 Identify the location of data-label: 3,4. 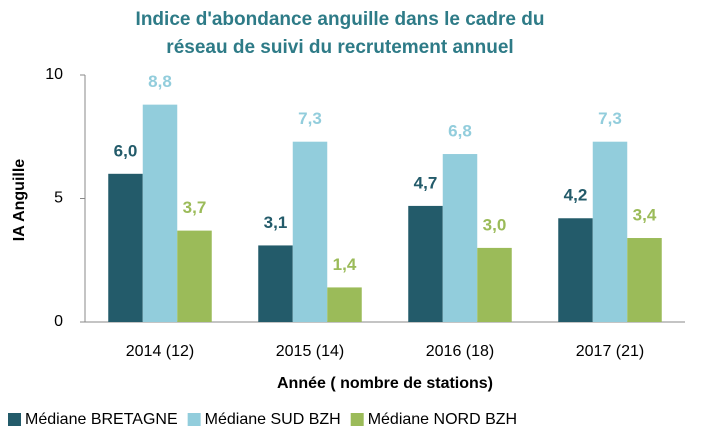
(645, 215).